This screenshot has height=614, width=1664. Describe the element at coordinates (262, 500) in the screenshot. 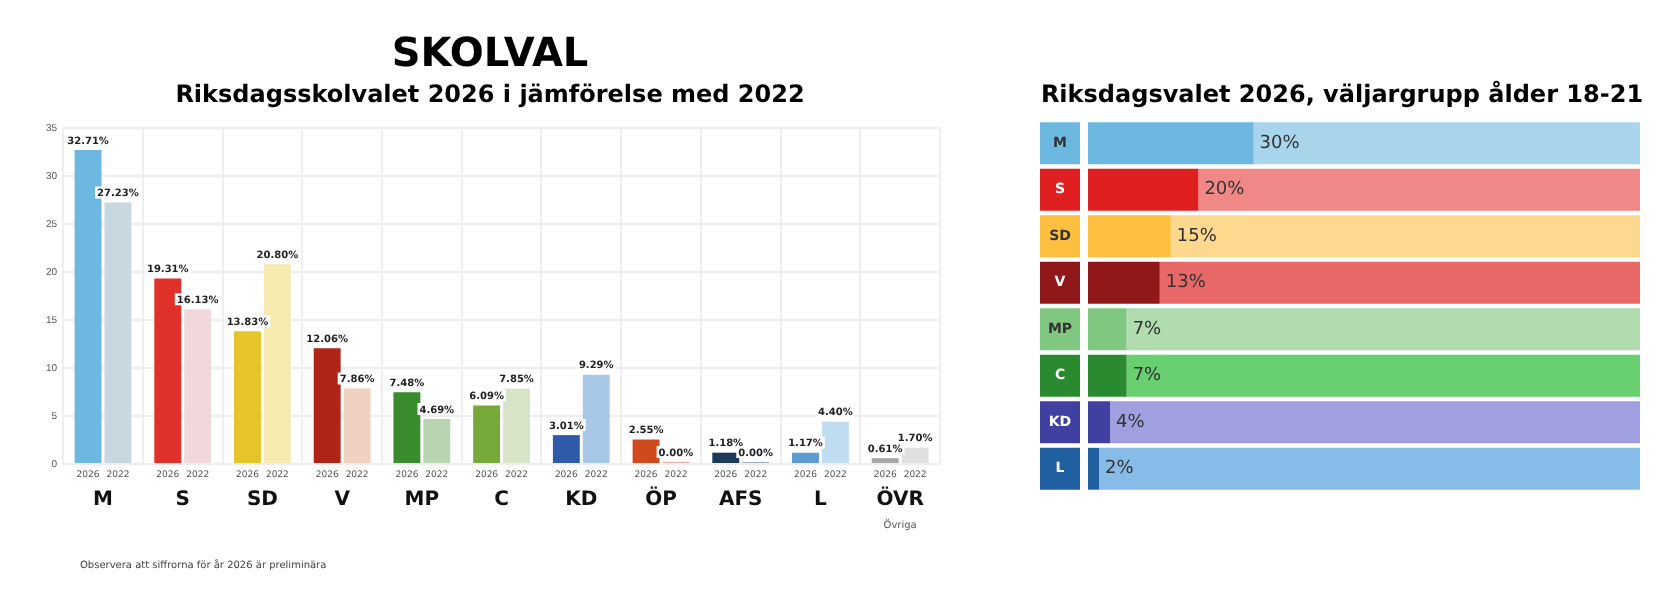

I see `x-tick-label: SD` at that location.